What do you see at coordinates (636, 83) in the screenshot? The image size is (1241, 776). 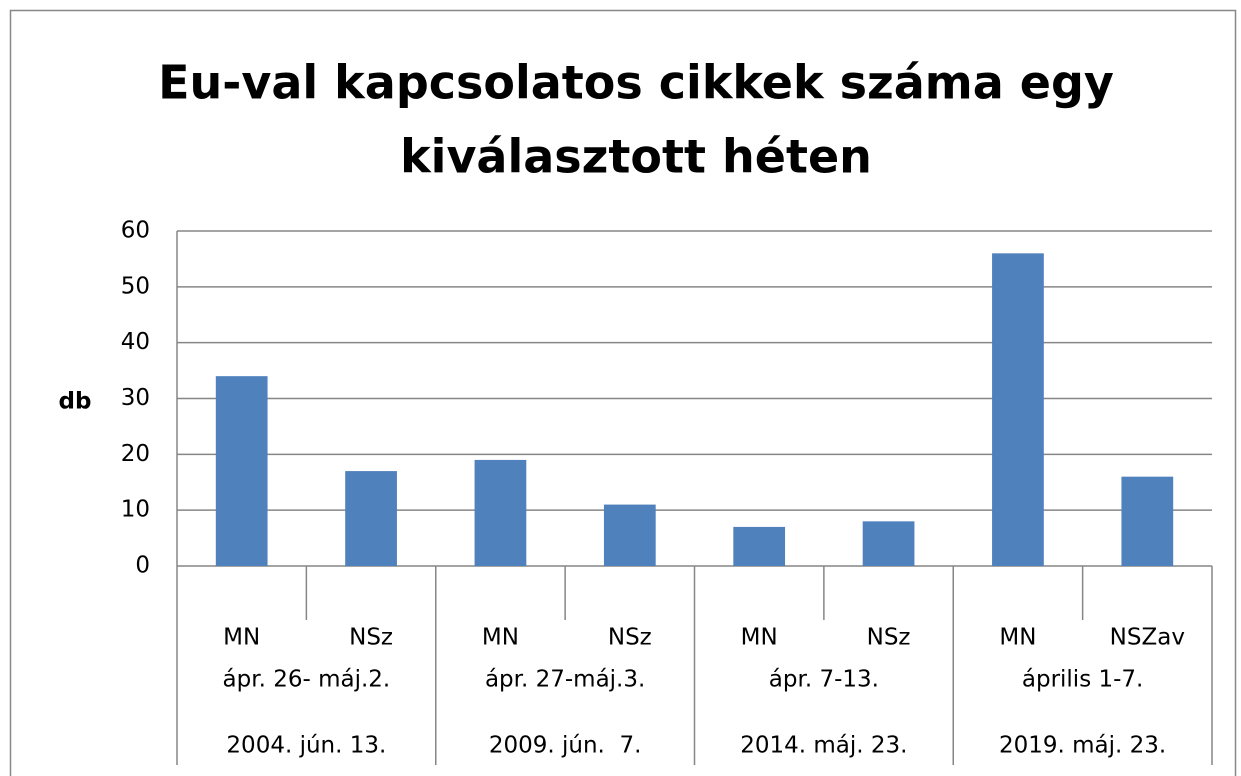 I see `chart-title: Eu-val kapcsolatos cikkek száma egy` at bounding box center [636, 83].